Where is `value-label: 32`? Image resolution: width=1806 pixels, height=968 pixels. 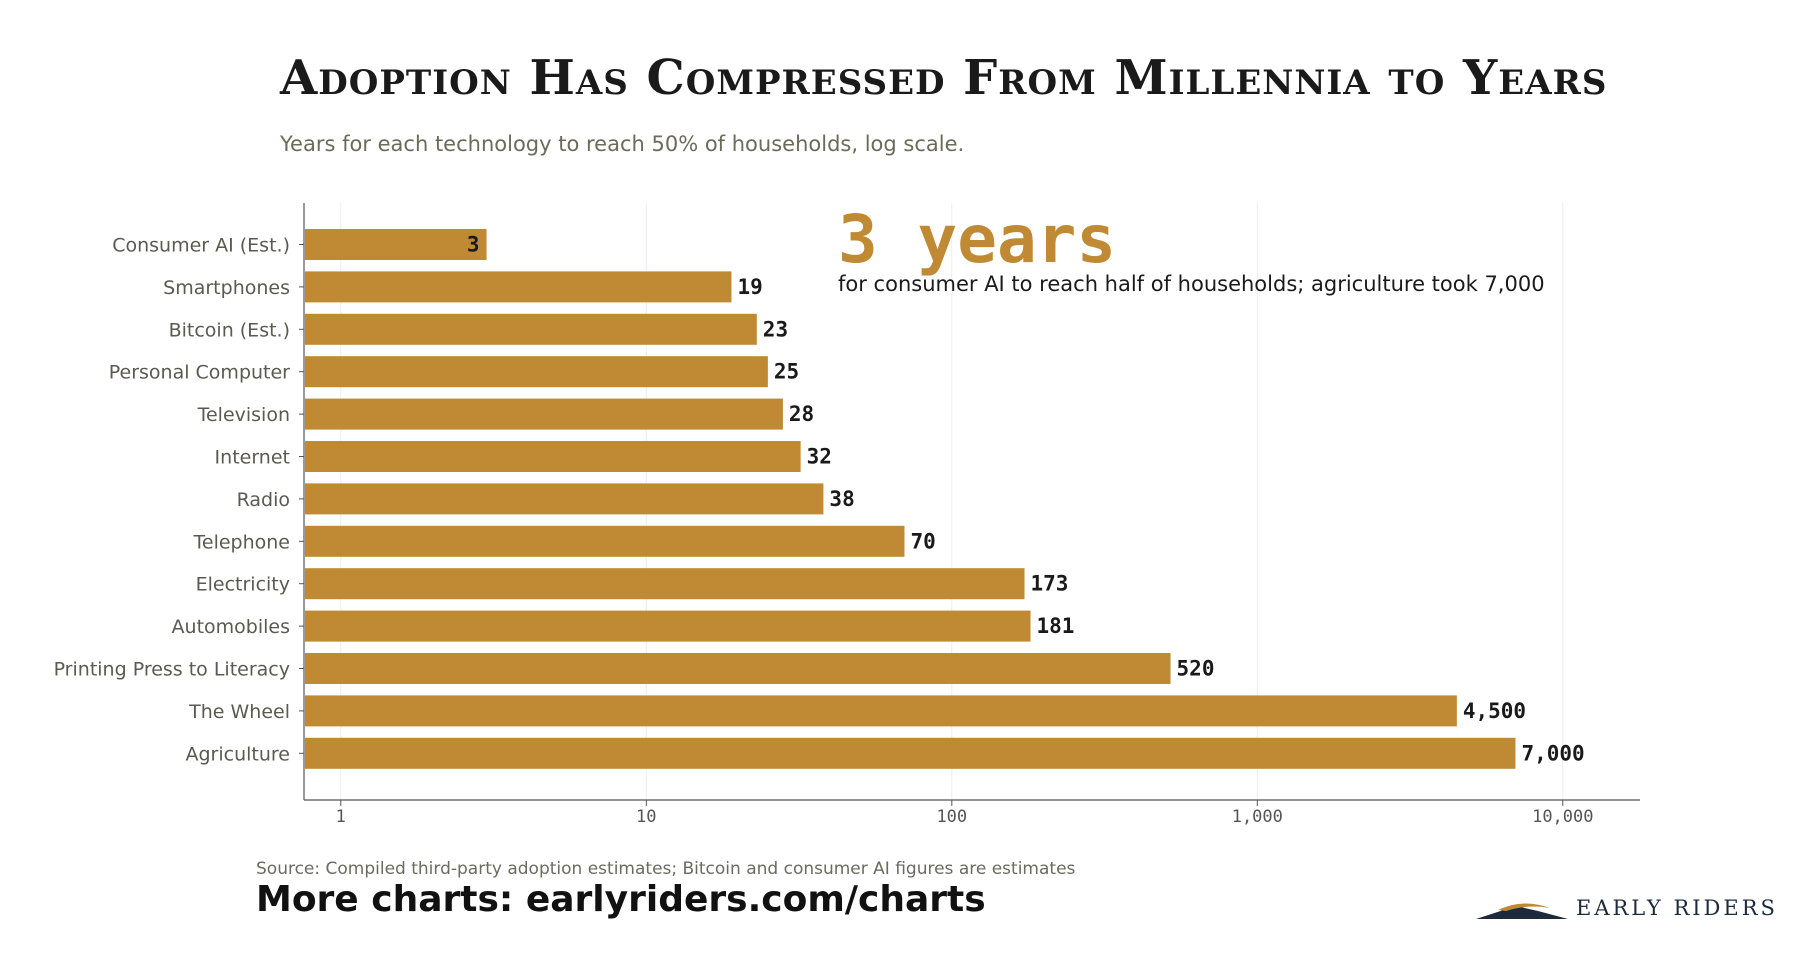 value-label: 32 is located at coordinates (819, 457).